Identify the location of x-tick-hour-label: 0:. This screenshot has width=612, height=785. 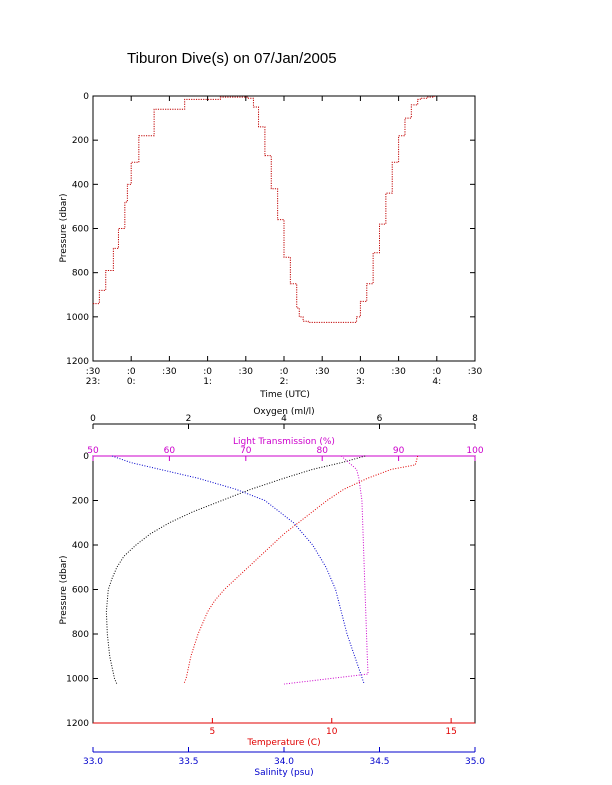
(131, 382).